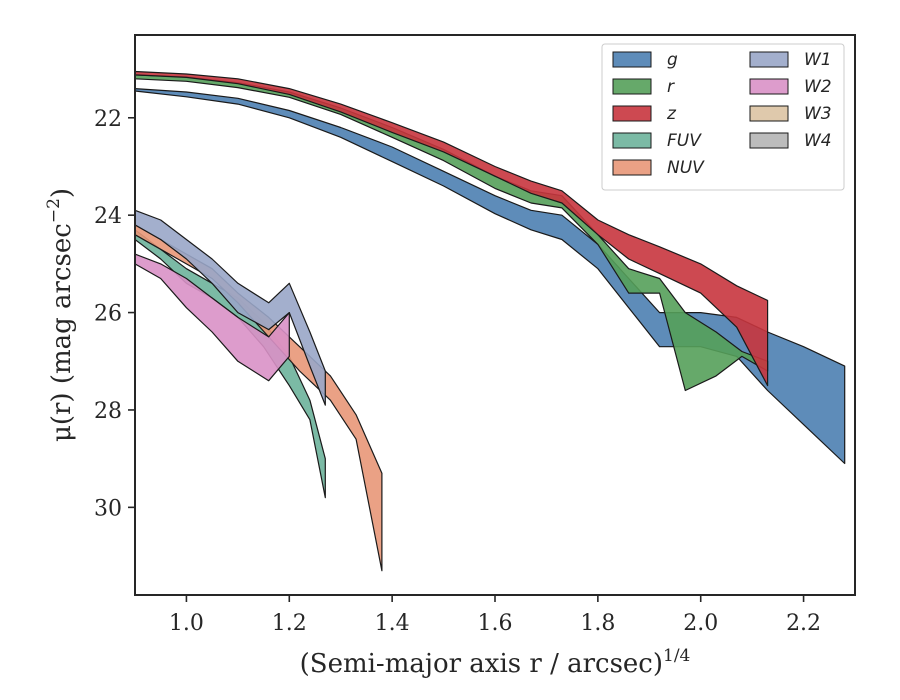  Describe the element at coordinates (818, 60) in the screenshot. I see `legend-label-w1: W1` at that location.